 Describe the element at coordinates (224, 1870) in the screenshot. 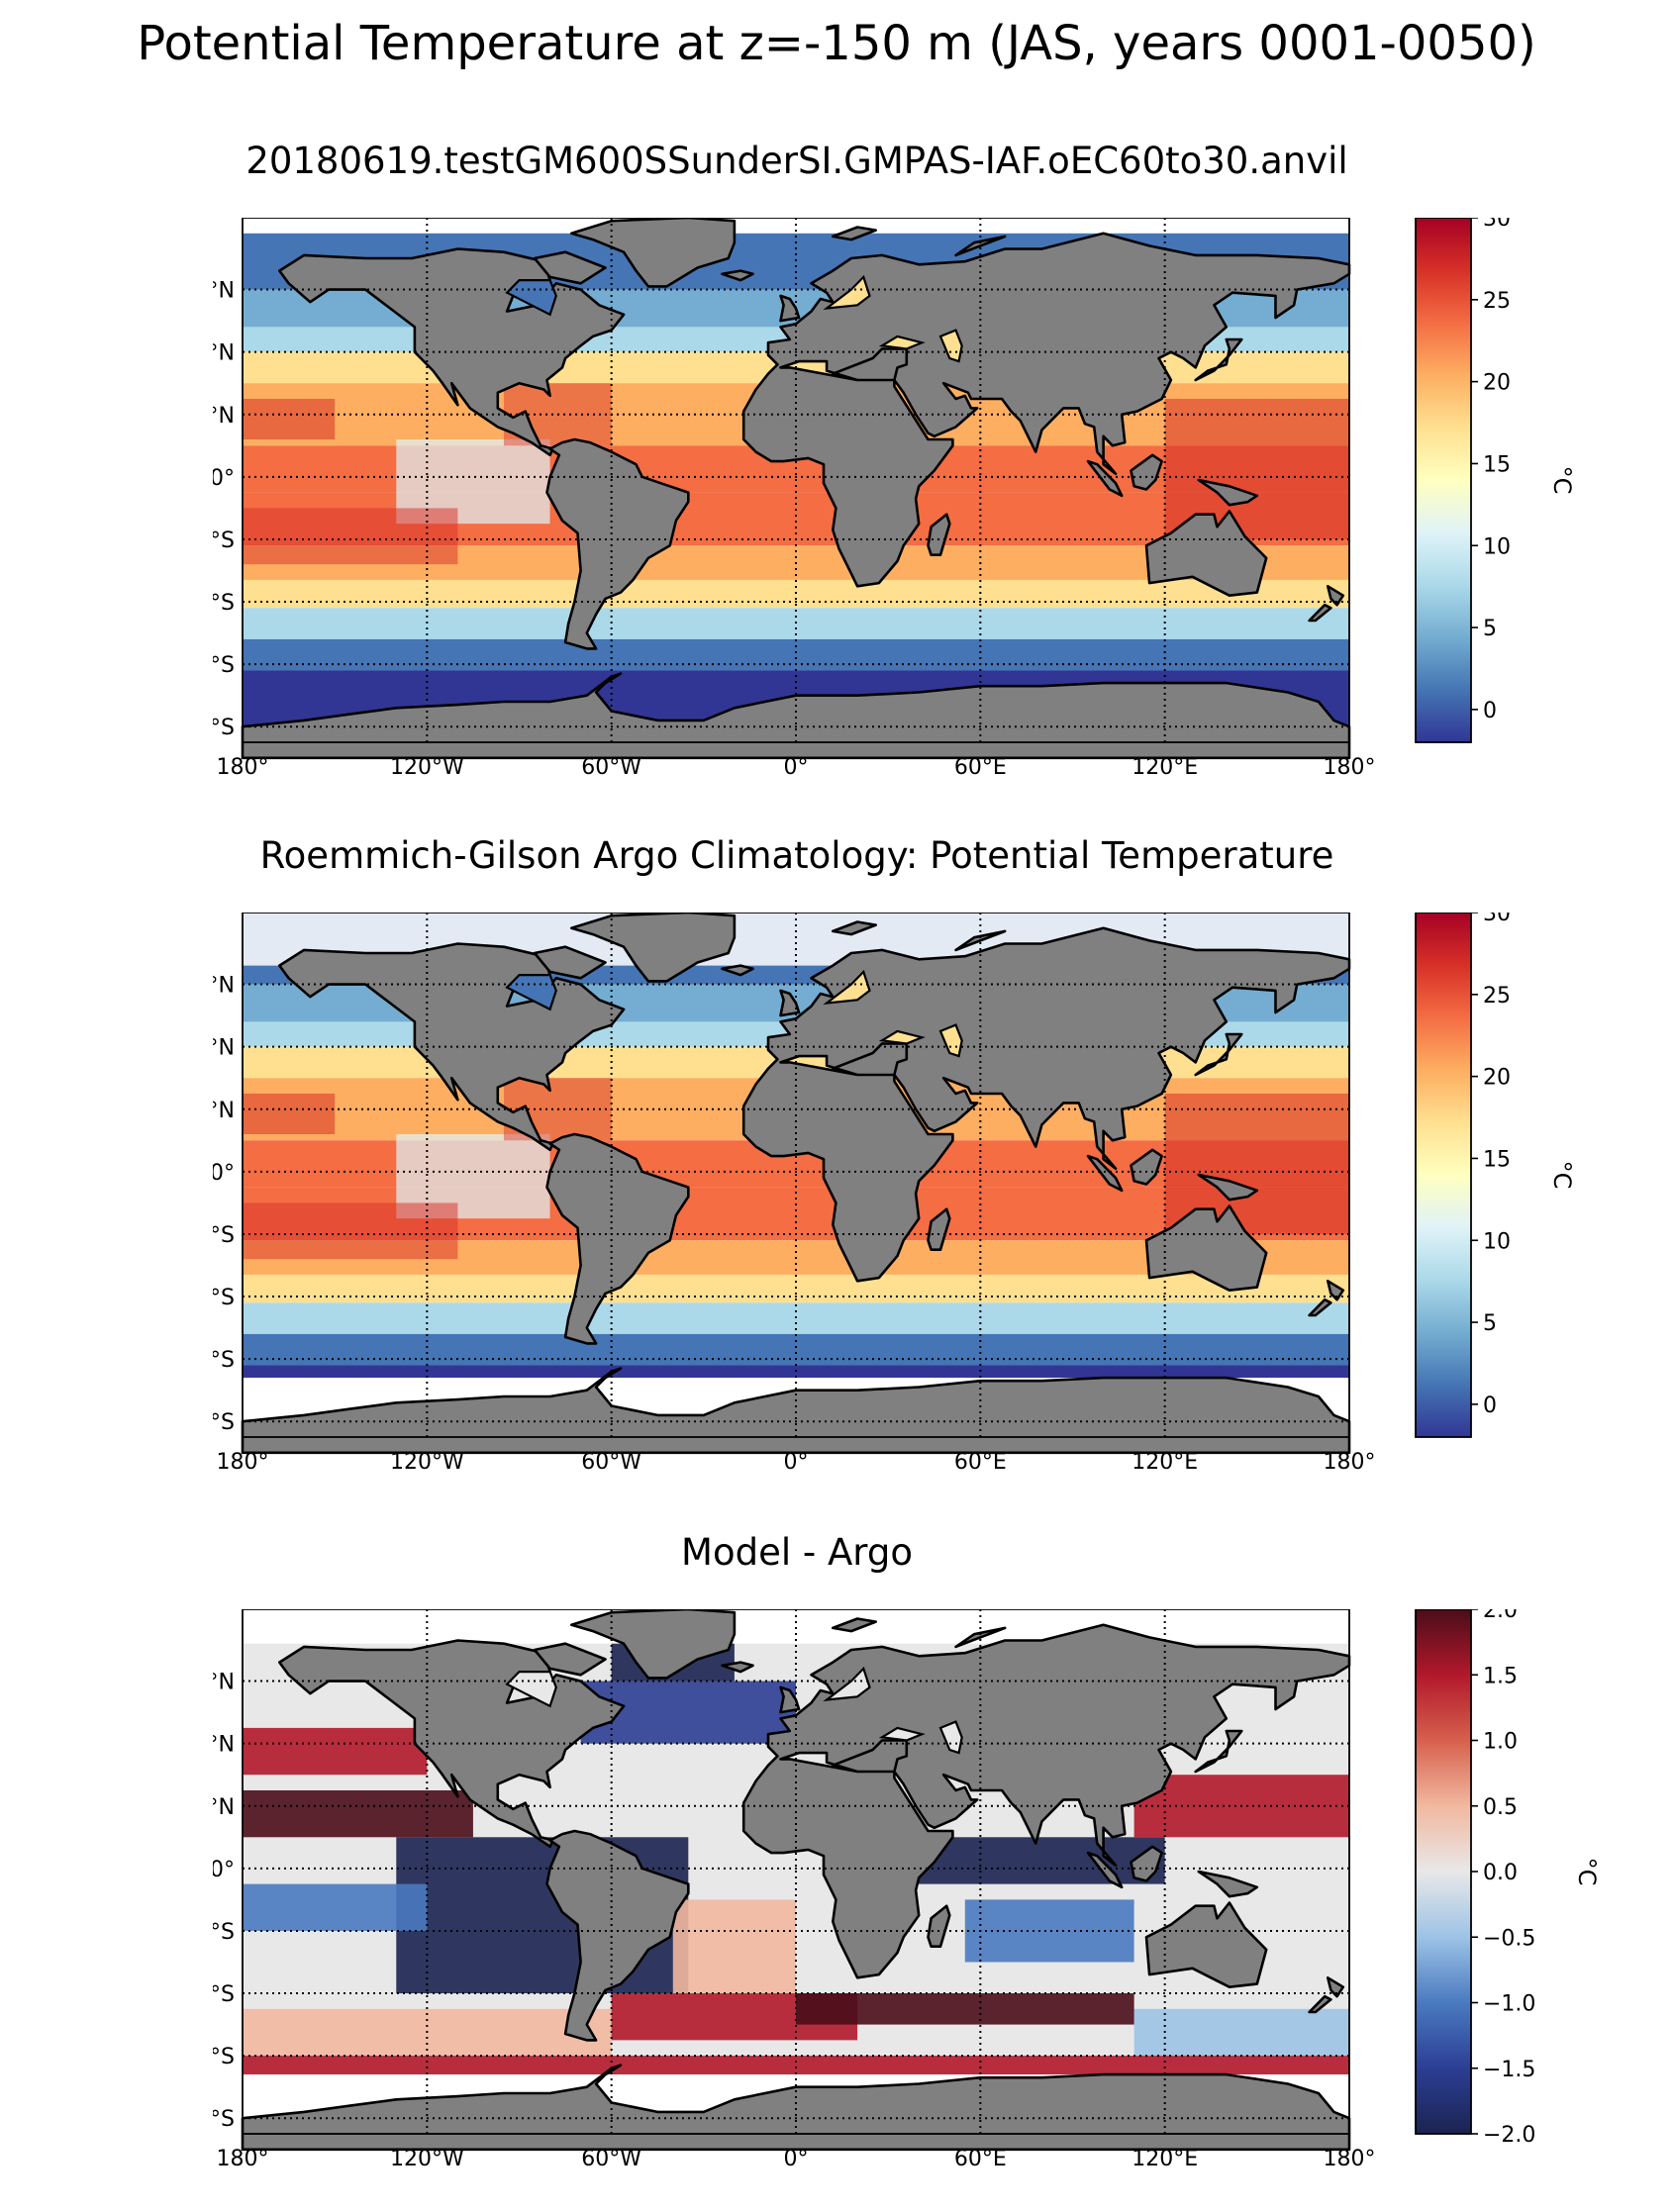

I see `lat-tick-label: 0°` at that location.